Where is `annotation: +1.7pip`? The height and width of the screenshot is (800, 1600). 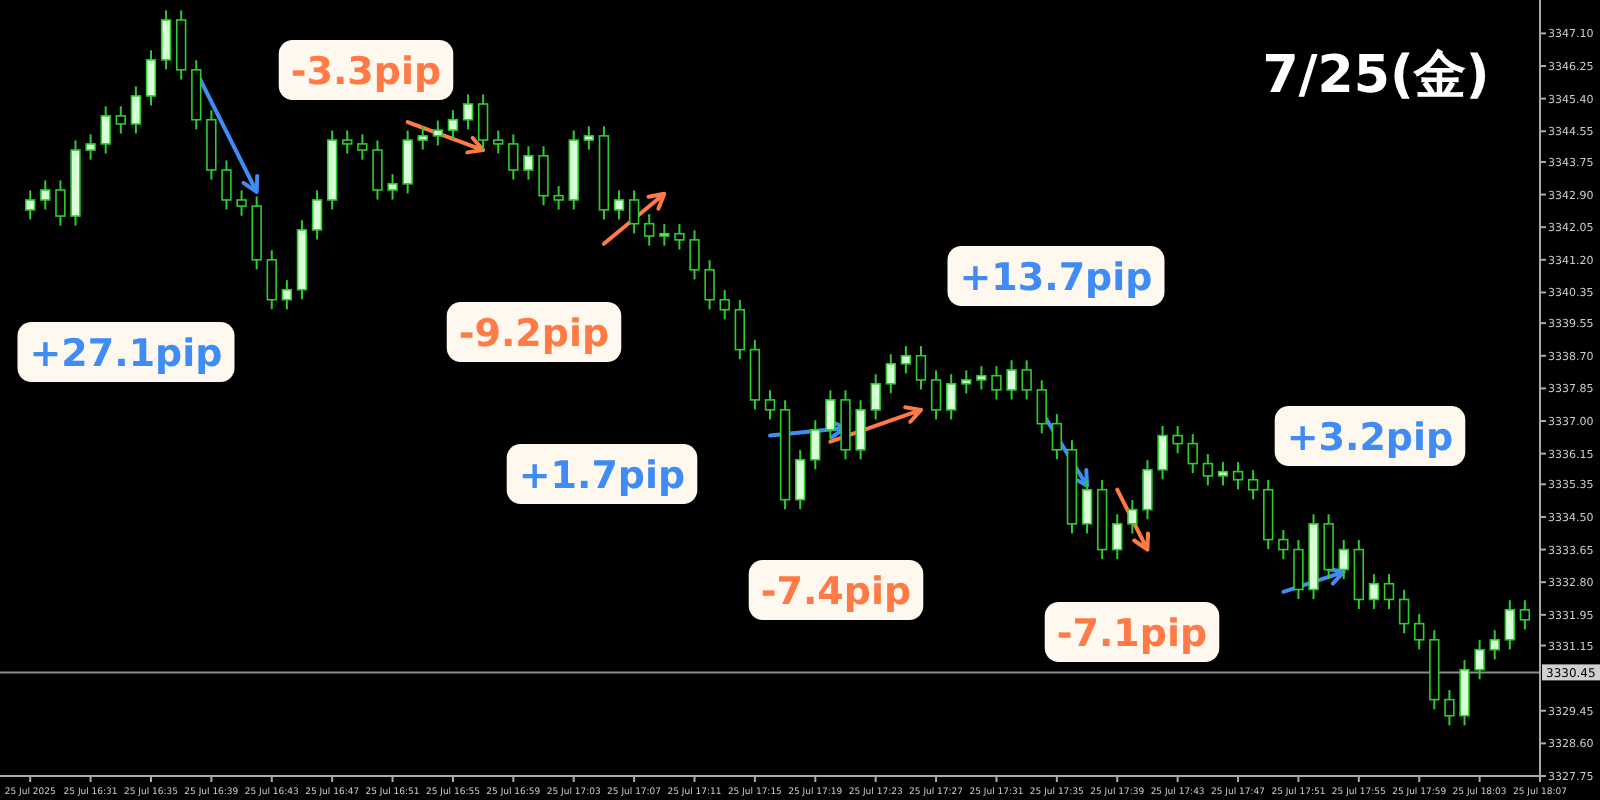 annotation: +1.7pip is located at coordinates (602, 476).